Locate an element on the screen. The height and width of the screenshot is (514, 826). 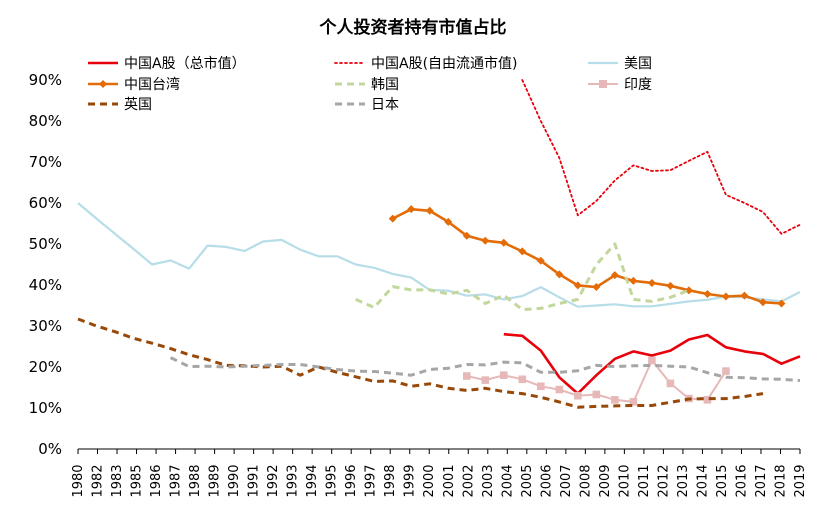
legend-item: 韩国 is located at coordinates (367, 85).